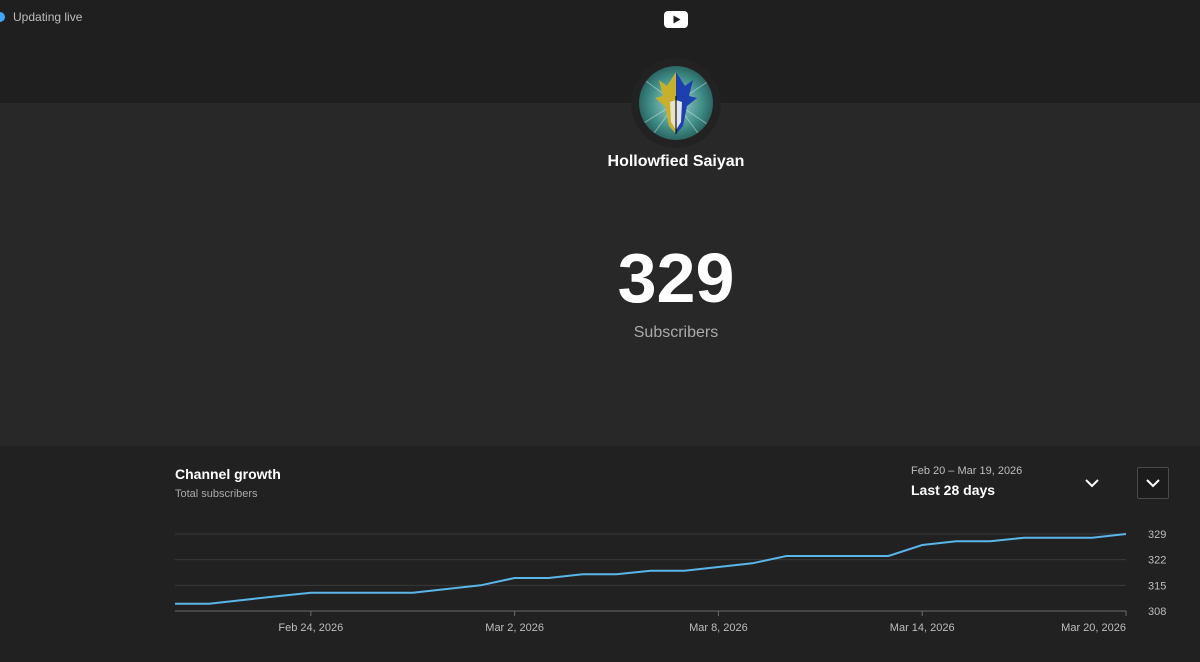 The height and width of the screenshot is (662, 1200). What do you see at coordinates (718, 628) in the screenshot?
I see `x-tick-label: Mar 8, 2026` at bounding box center [718, 628].